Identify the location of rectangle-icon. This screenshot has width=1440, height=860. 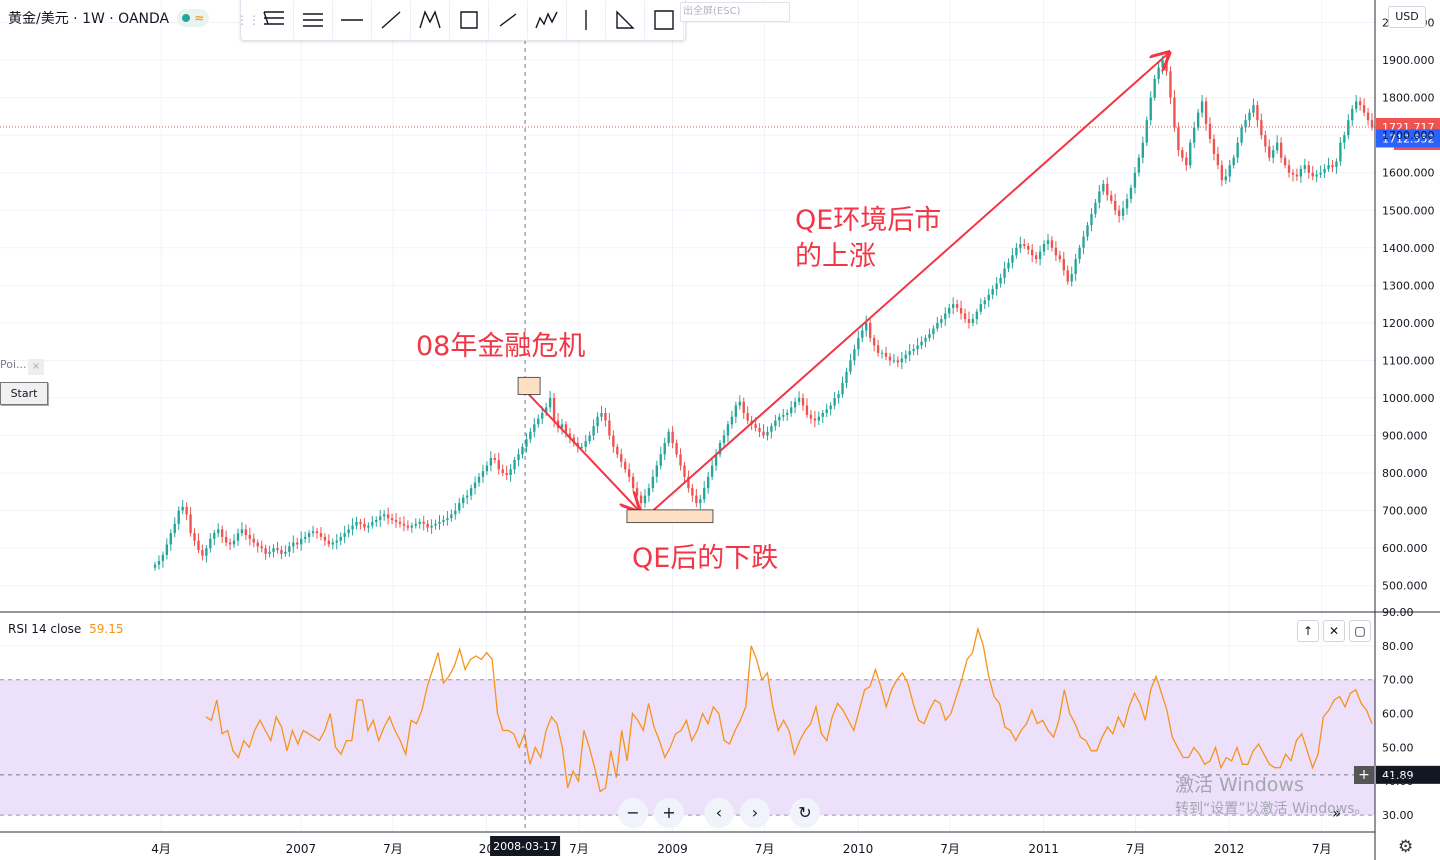
(469, 20).